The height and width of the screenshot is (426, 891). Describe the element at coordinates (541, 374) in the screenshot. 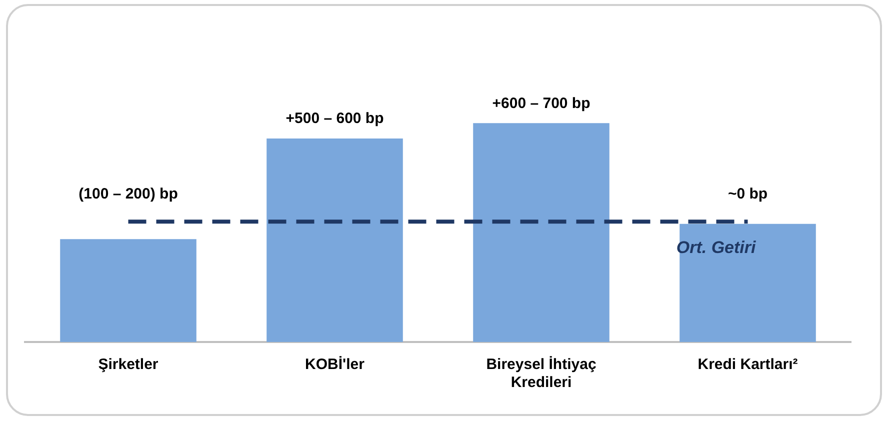

I see `x-tick-label: Bireysel İhtiyaç Kredileri` at that location.